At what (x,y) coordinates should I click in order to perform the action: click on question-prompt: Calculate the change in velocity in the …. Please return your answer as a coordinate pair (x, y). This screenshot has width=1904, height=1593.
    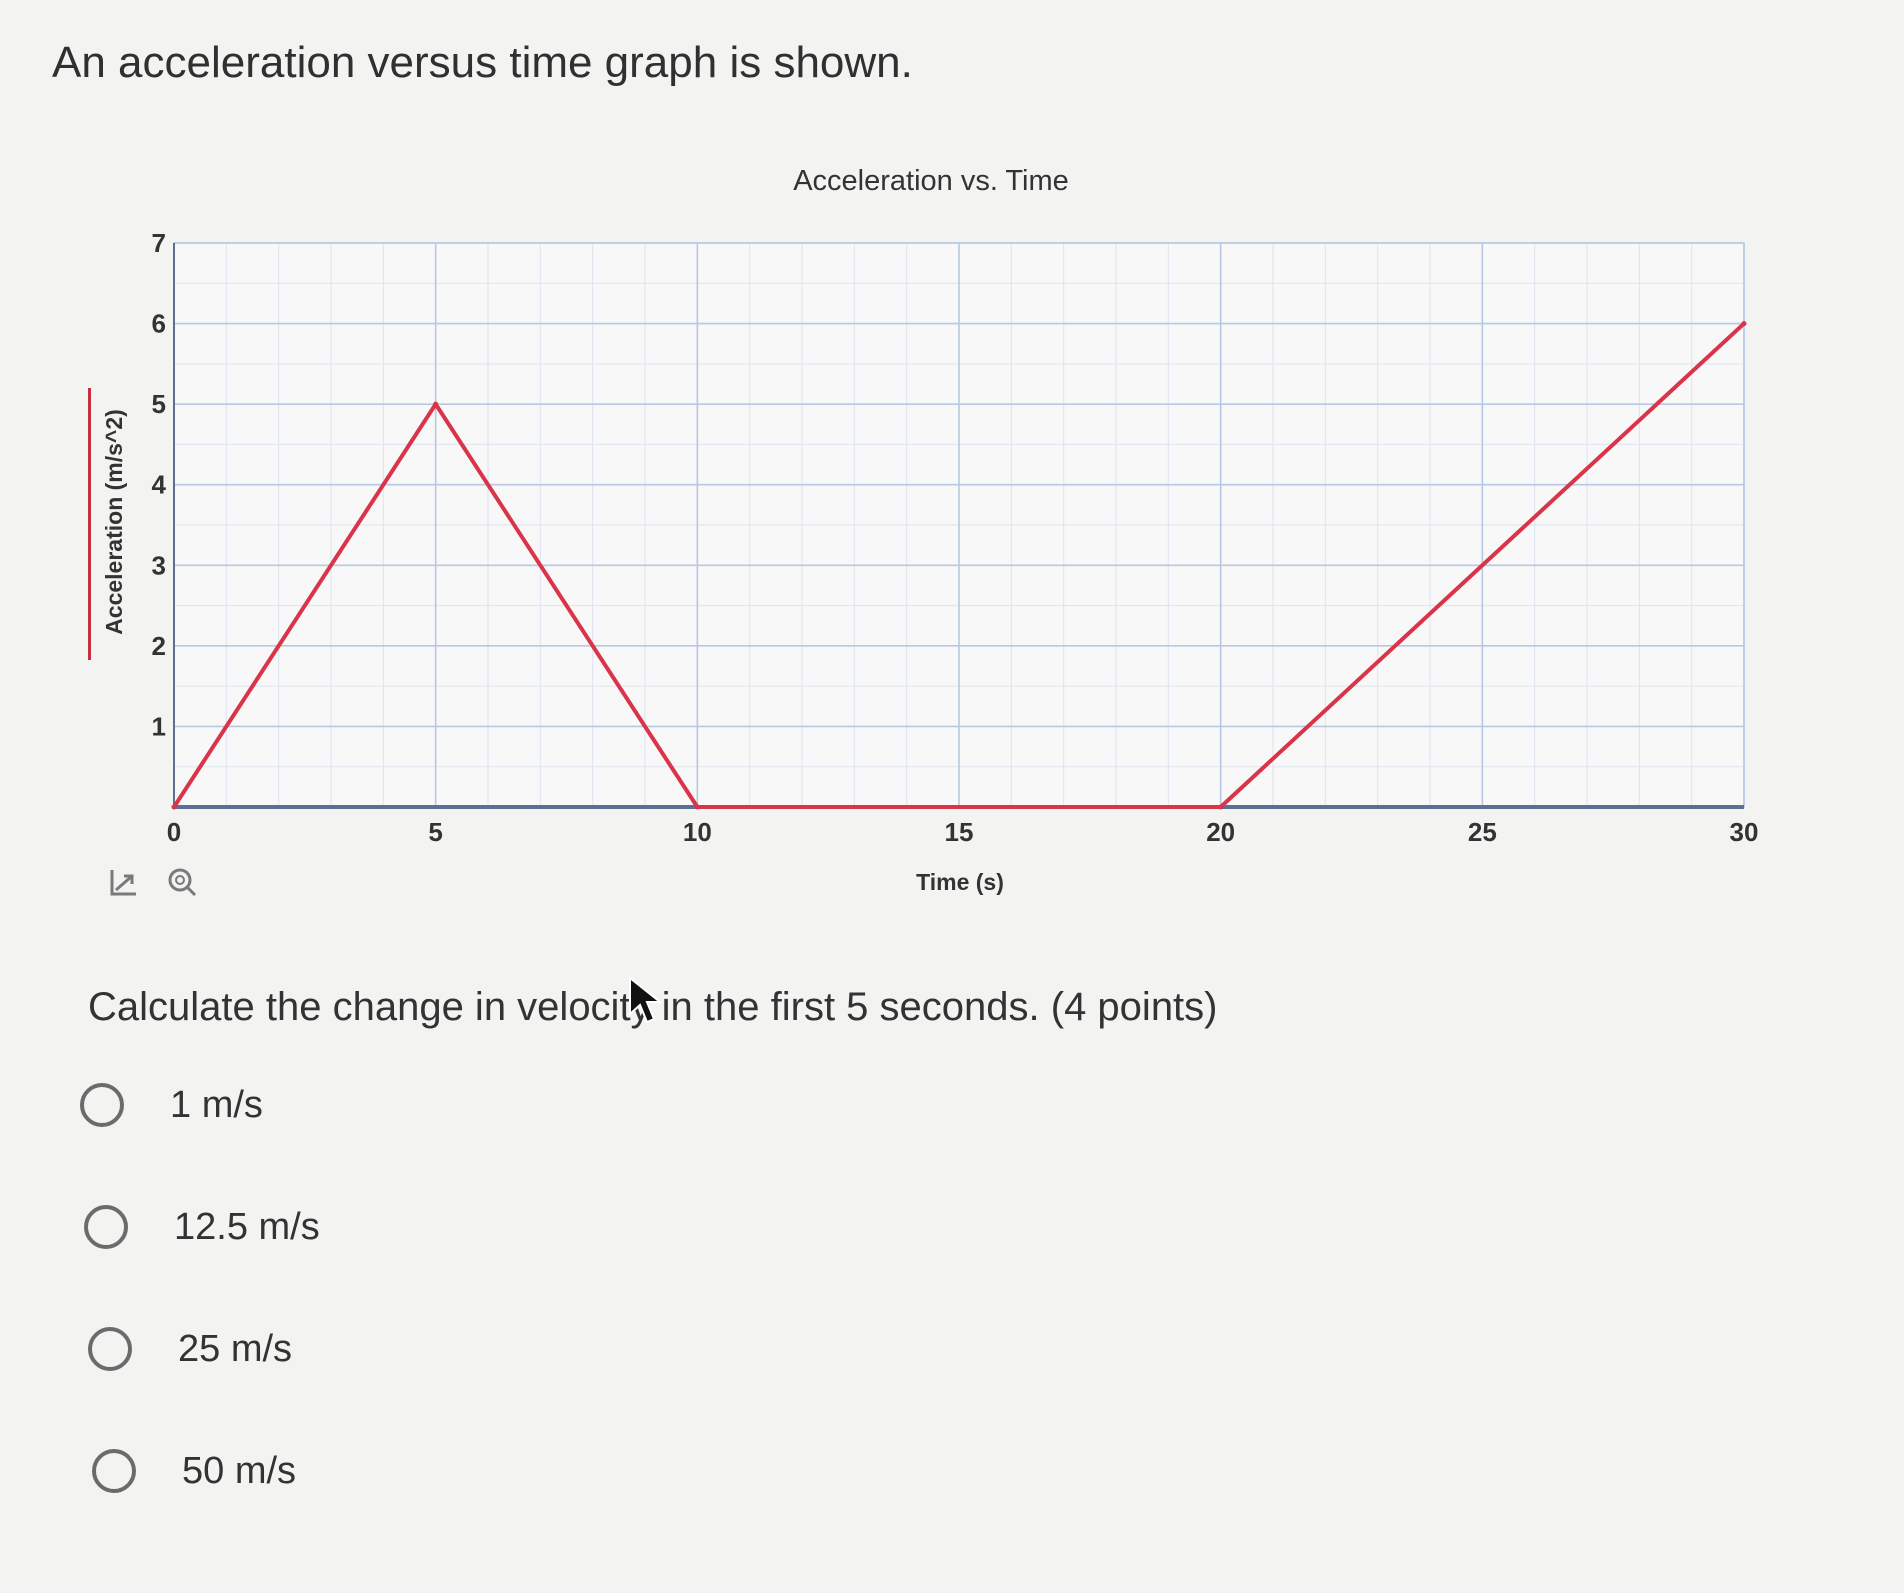
    Looking at the image, I should click on (653, 1007).